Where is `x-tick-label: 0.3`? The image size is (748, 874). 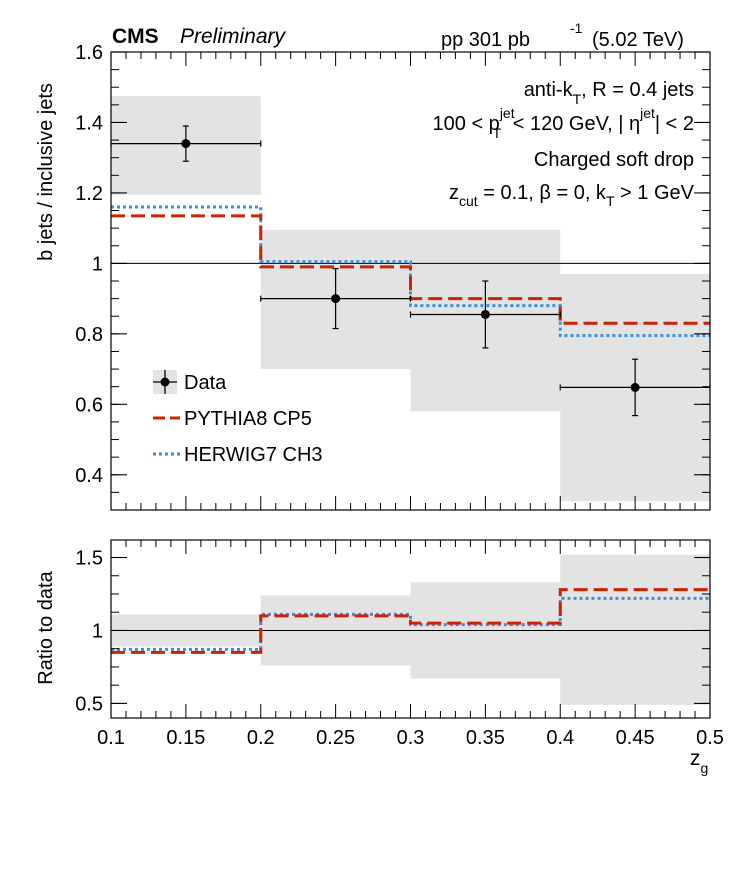
x-tick-label: 0.3 is located at coordinates (411, 738).